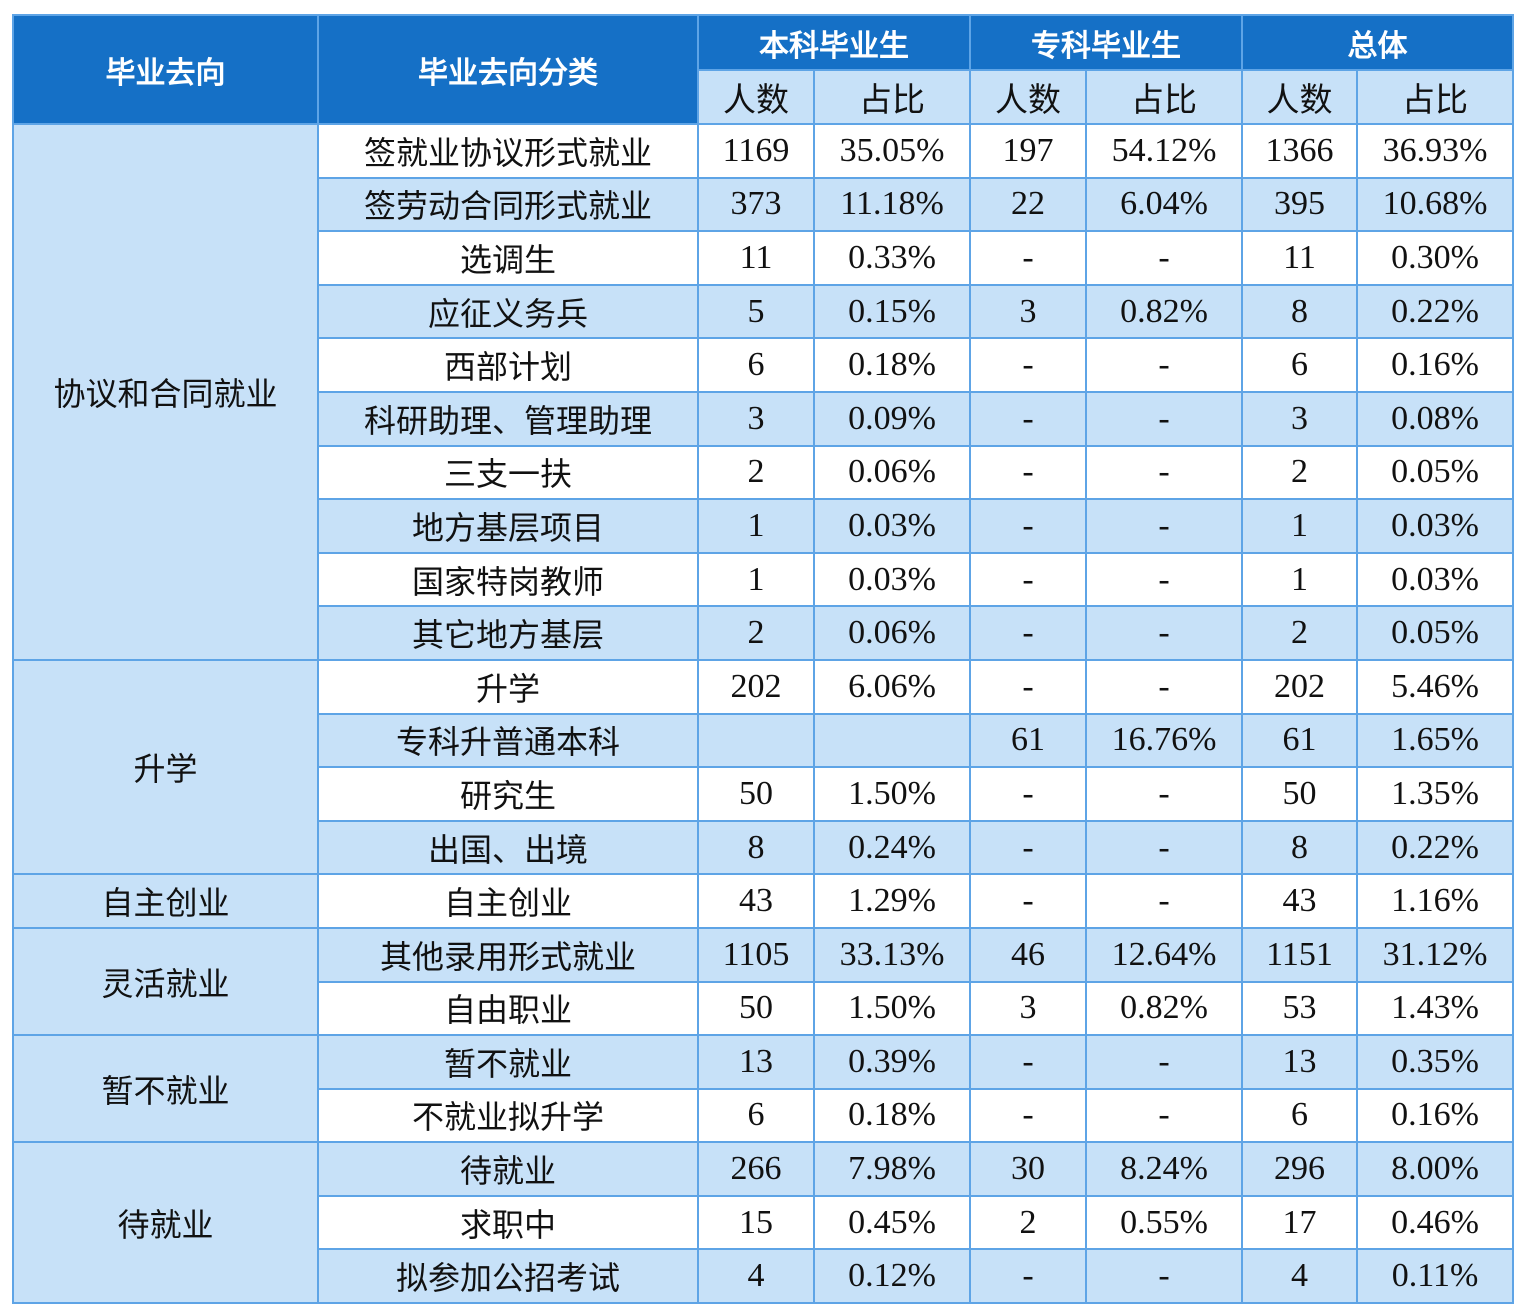  I want to click on total-ratio-cell: 0.46%, so click(1435, 1222).